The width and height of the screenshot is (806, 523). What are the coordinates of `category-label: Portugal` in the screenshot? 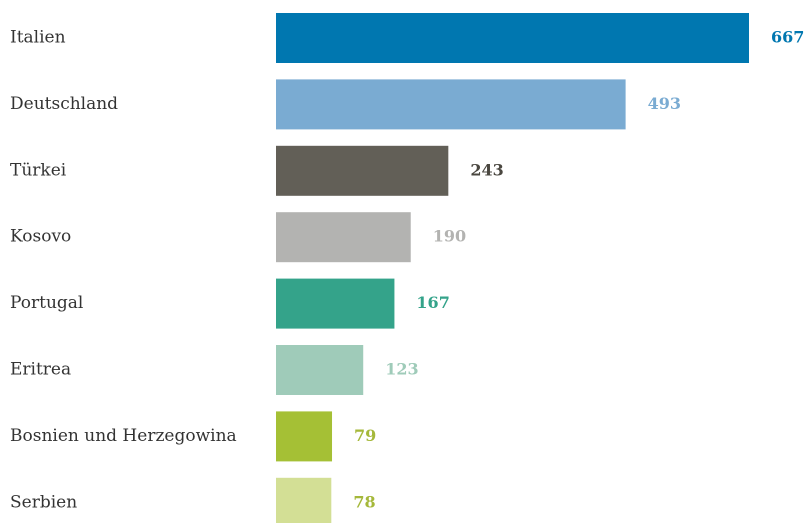 It's located at (46, 303).